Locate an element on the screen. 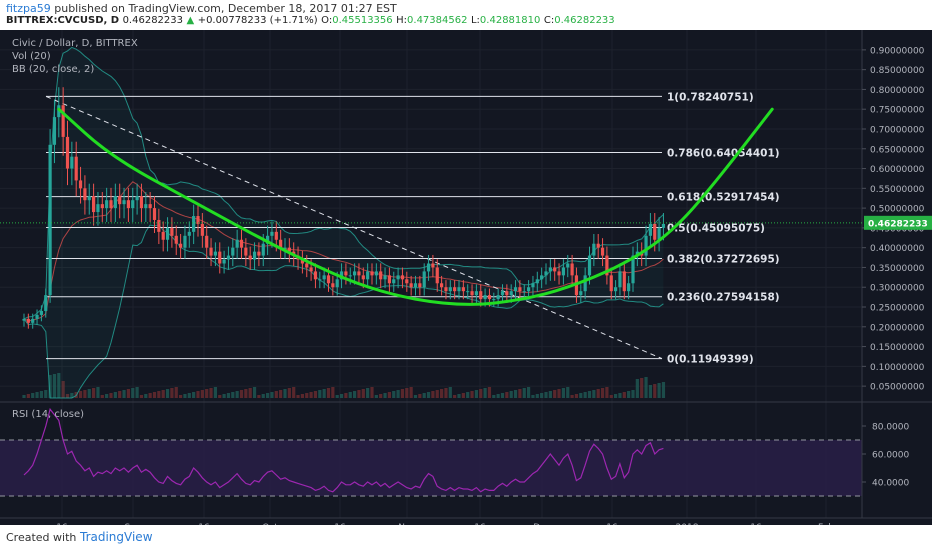 This screenshot has height=550, width=932. fib-level-label: 0.786(0.64054401) is located at coordinates (723, 154).